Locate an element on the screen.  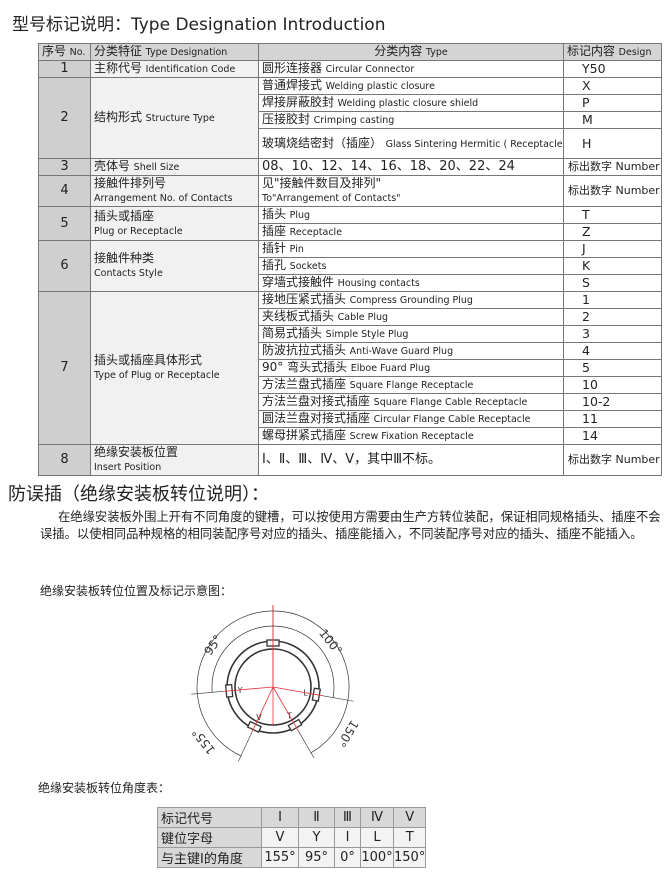
angle-table-row-codes: 标记代号 Ⅰ Ⅱ Ⅲ Ⅳ Ⅴ is located at coordinates (292, 817).